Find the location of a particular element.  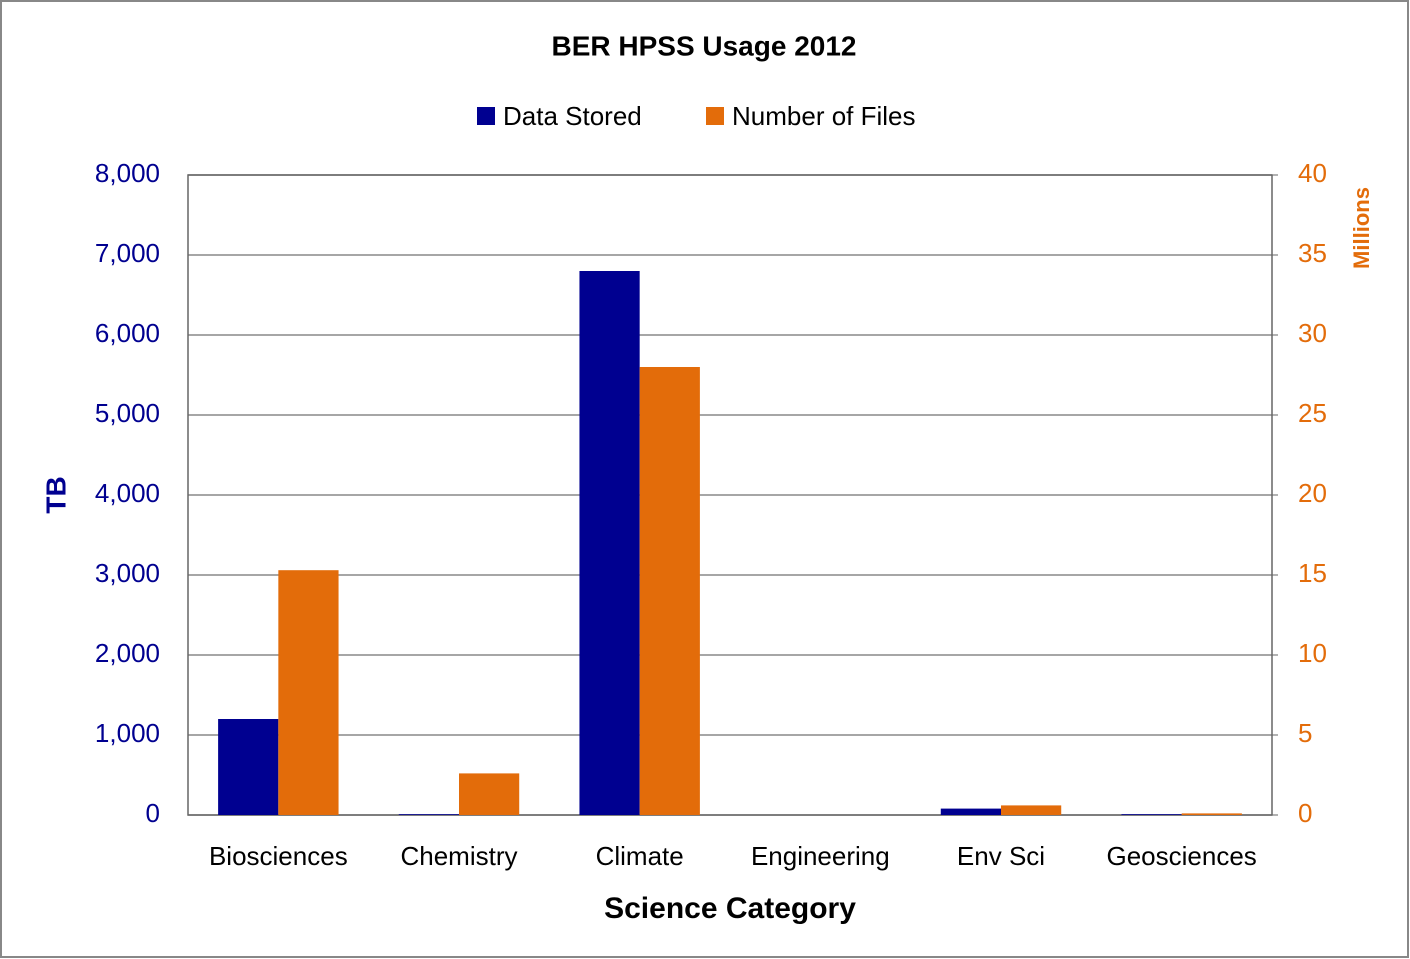

y2-tick-label: 10 is located at coordinates (1312, 653).